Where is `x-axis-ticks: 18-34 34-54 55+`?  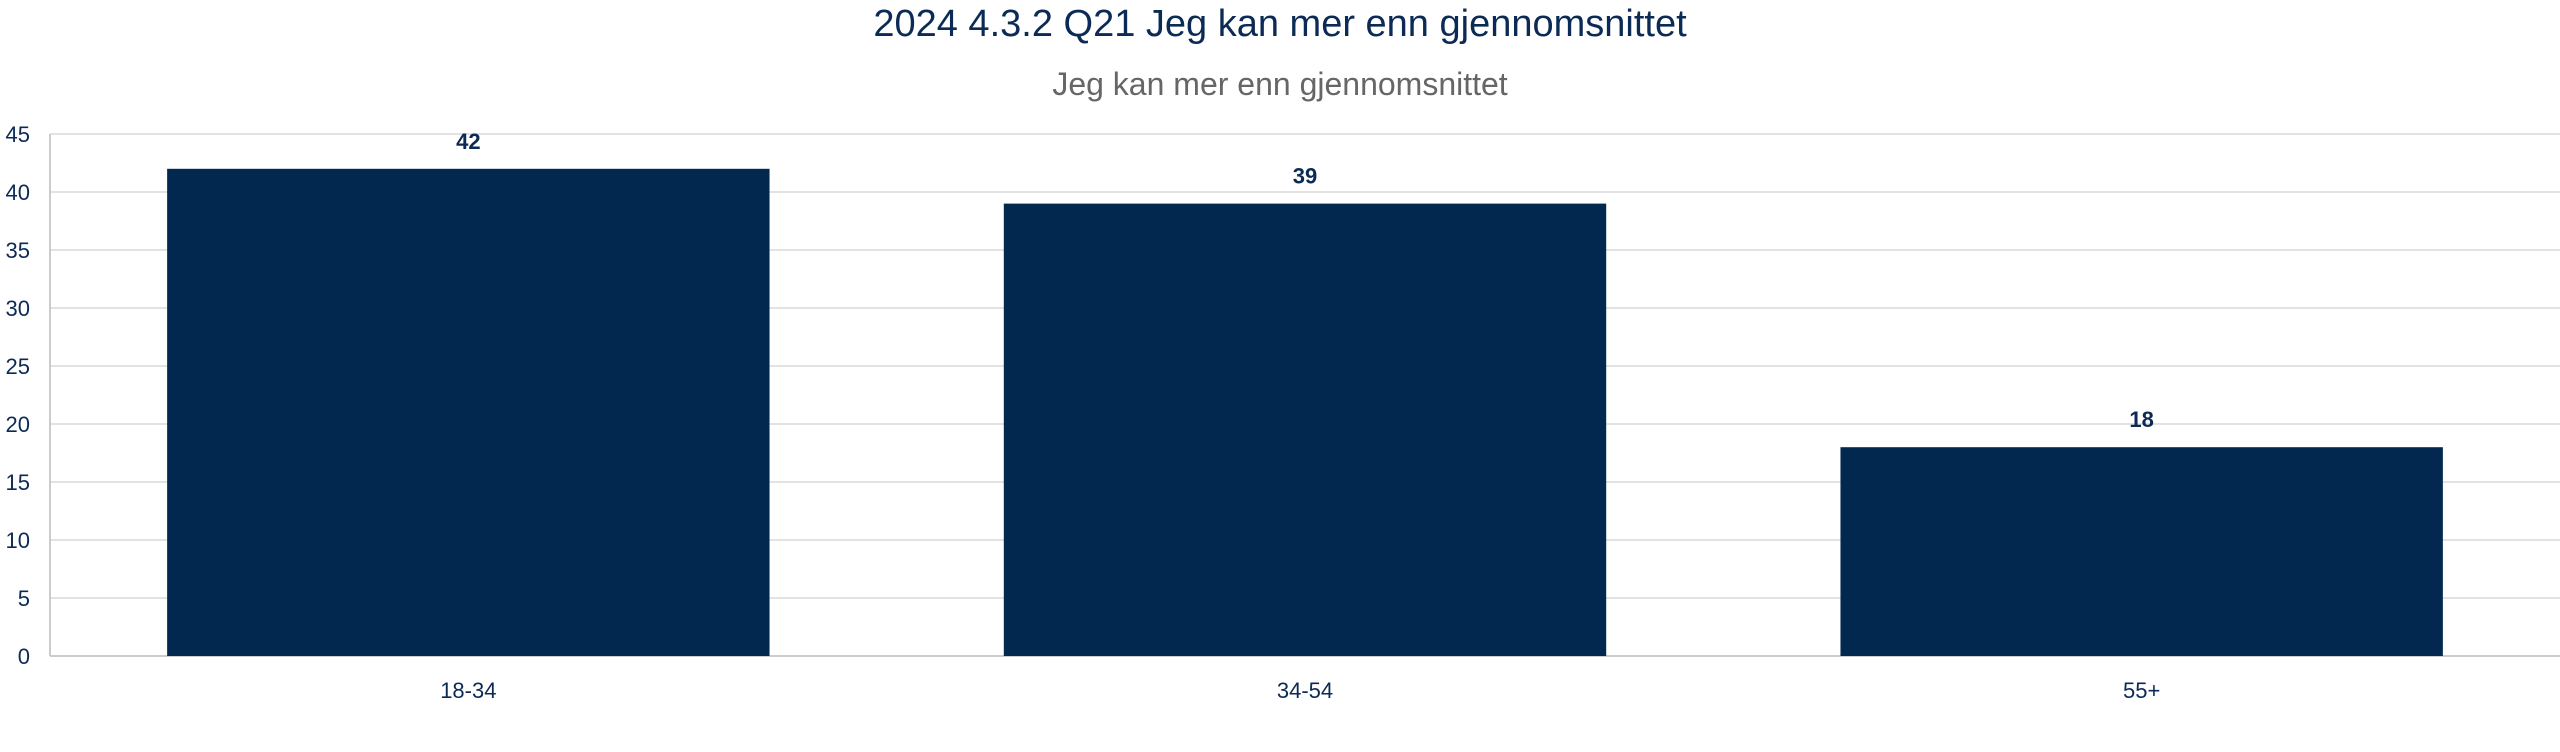
x-axis-ticks: 18-34 34-54 55+ is located at coordinates (1300, 690).